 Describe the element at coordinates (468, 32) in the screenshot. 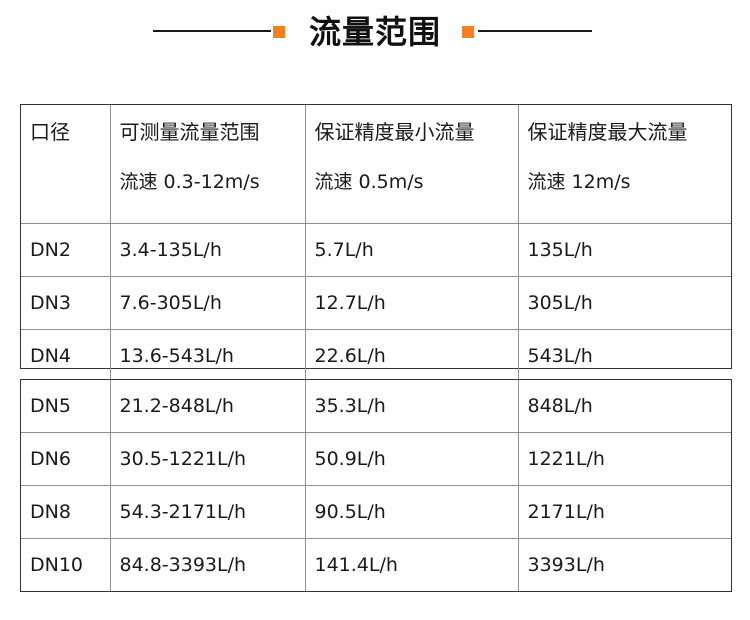

I see `title-accent-square-right` at that location.